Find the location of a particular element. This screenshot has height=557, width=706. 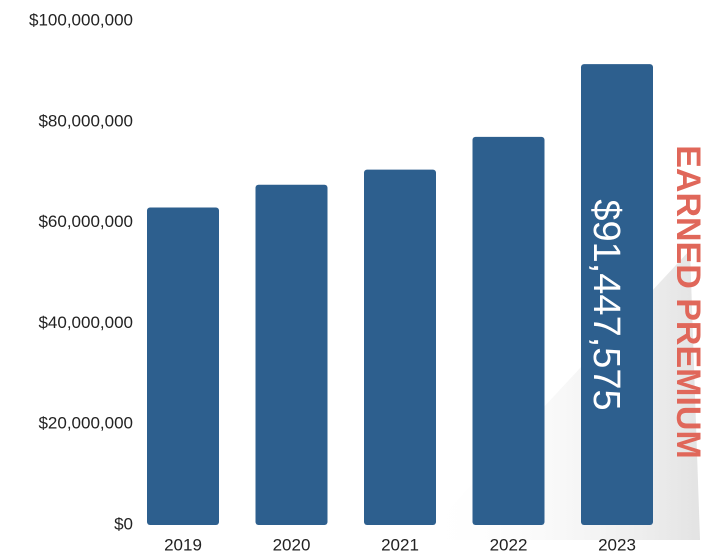

bar-2021 is located at coordinates (400, 347).